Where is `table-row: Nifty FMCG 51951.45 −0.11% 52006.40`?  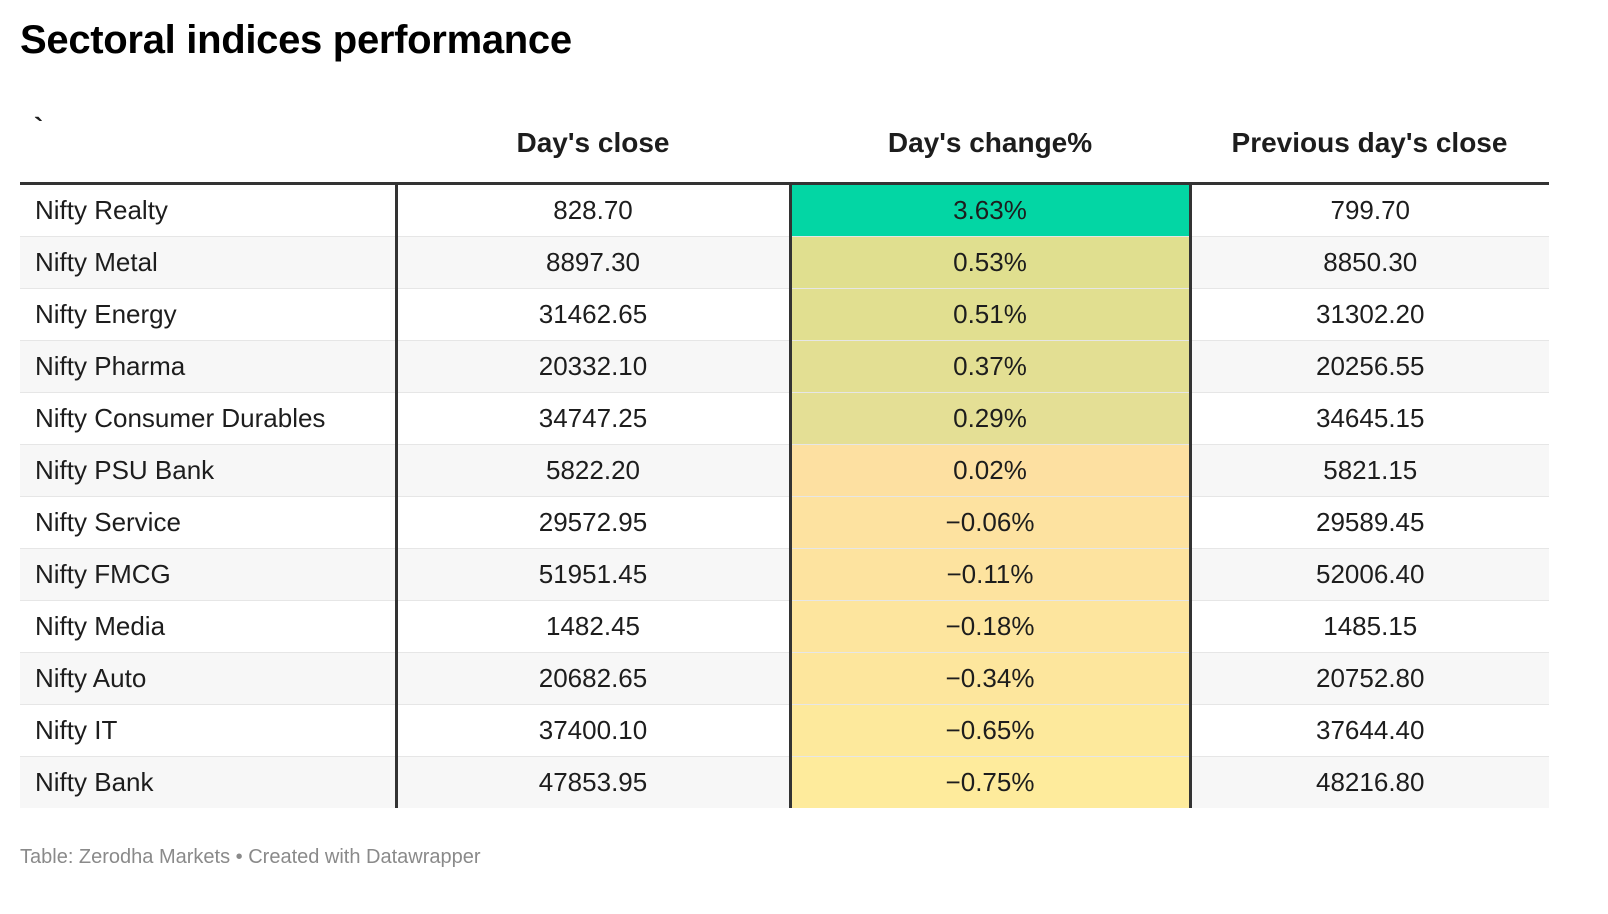
table-row: Nifty FMCG 51951.45 −0.11% 52006.40 is located at coordinates (784, 574).